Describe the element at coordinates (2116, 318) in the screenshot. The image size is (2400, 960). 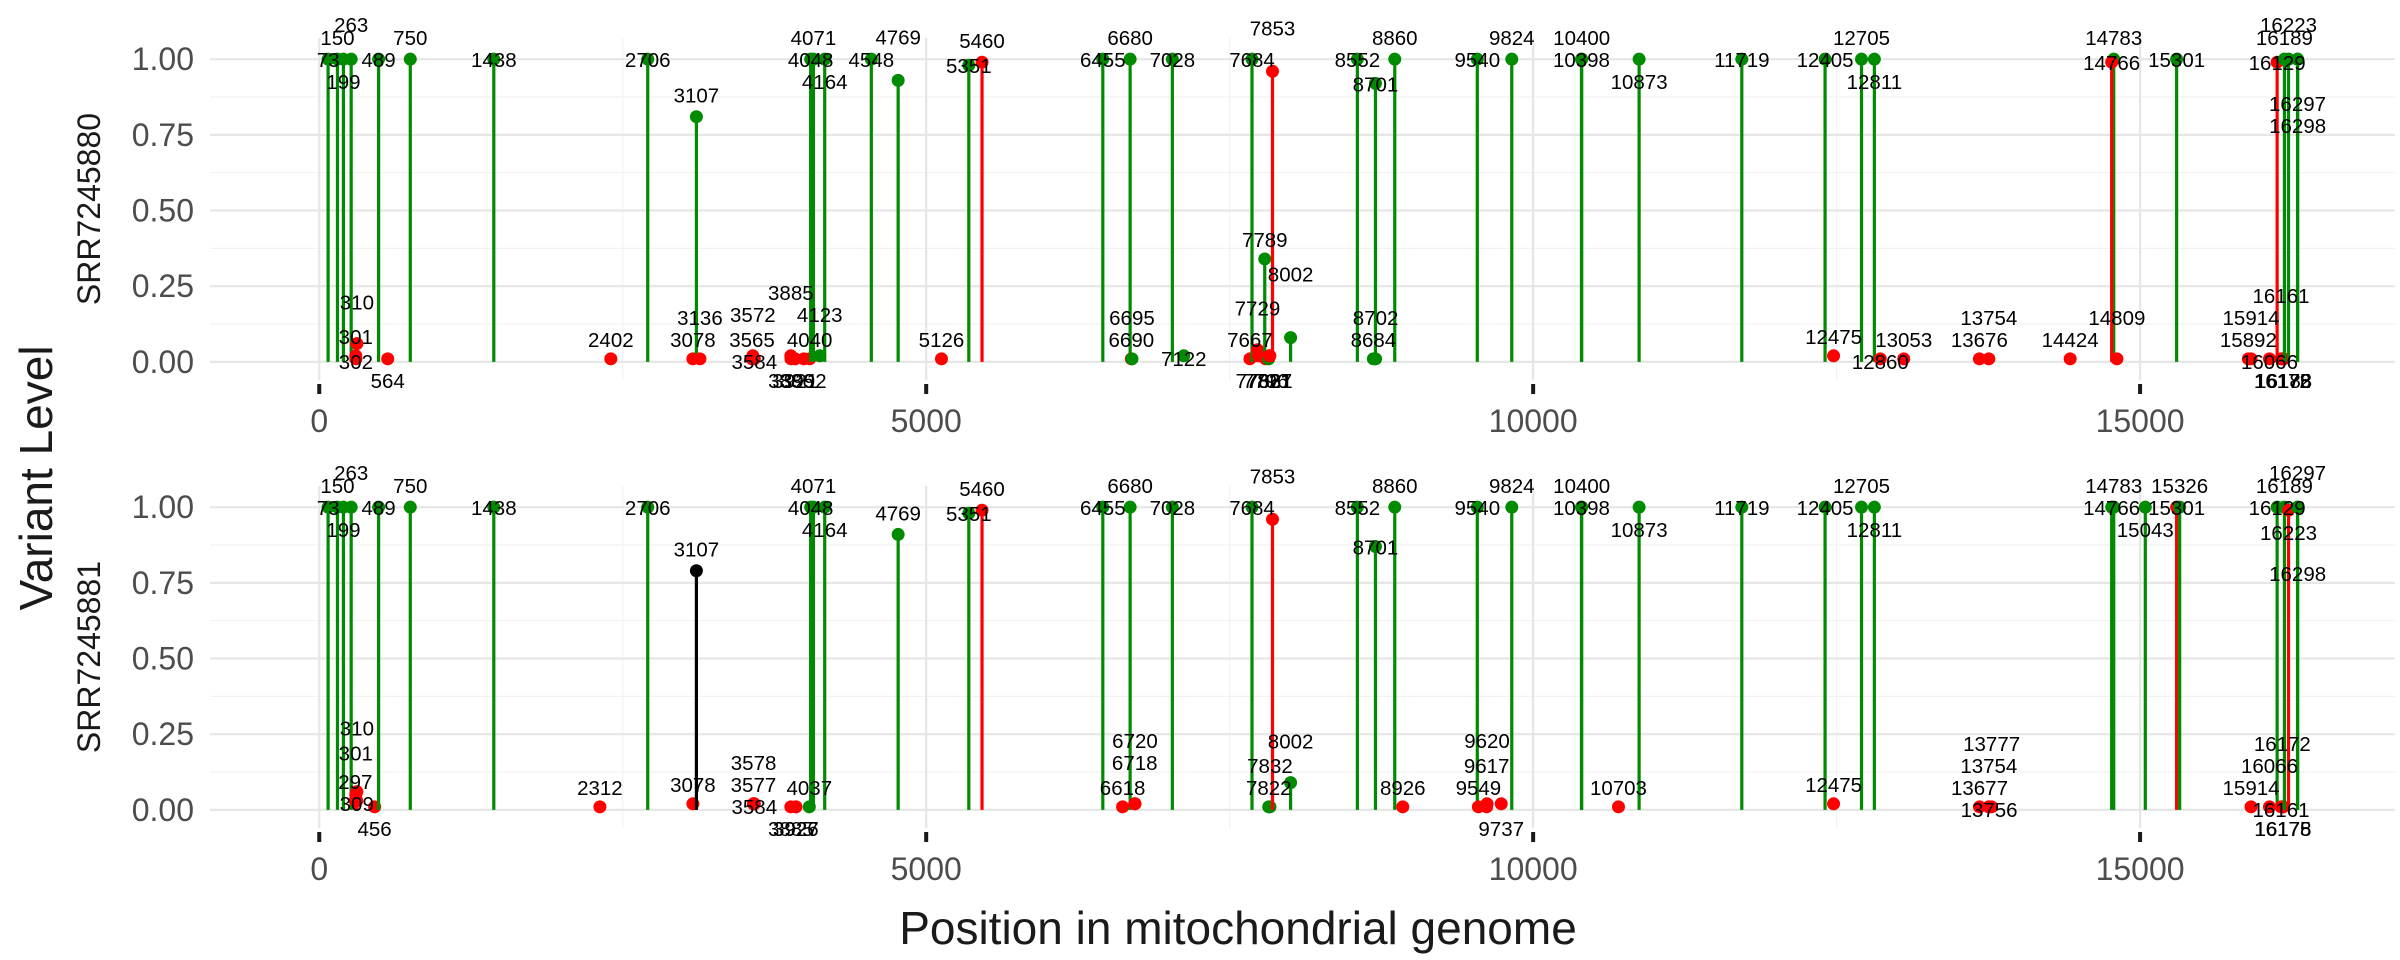
I see `variant-position-label: 14809` at that location.